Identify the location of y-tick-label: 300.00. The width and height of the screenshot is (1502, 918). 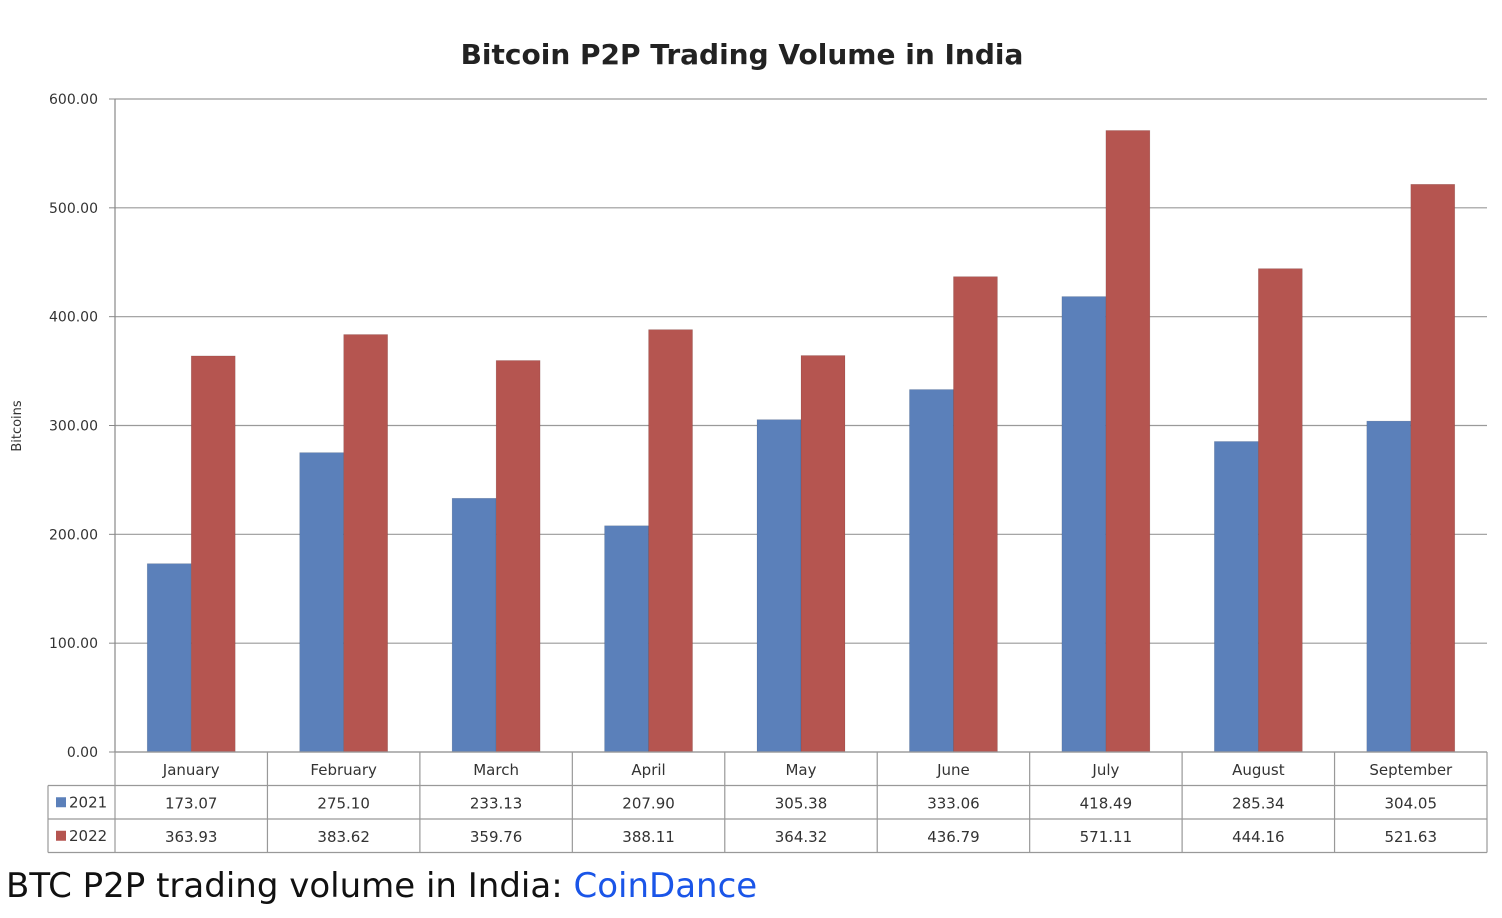
(73, 427).